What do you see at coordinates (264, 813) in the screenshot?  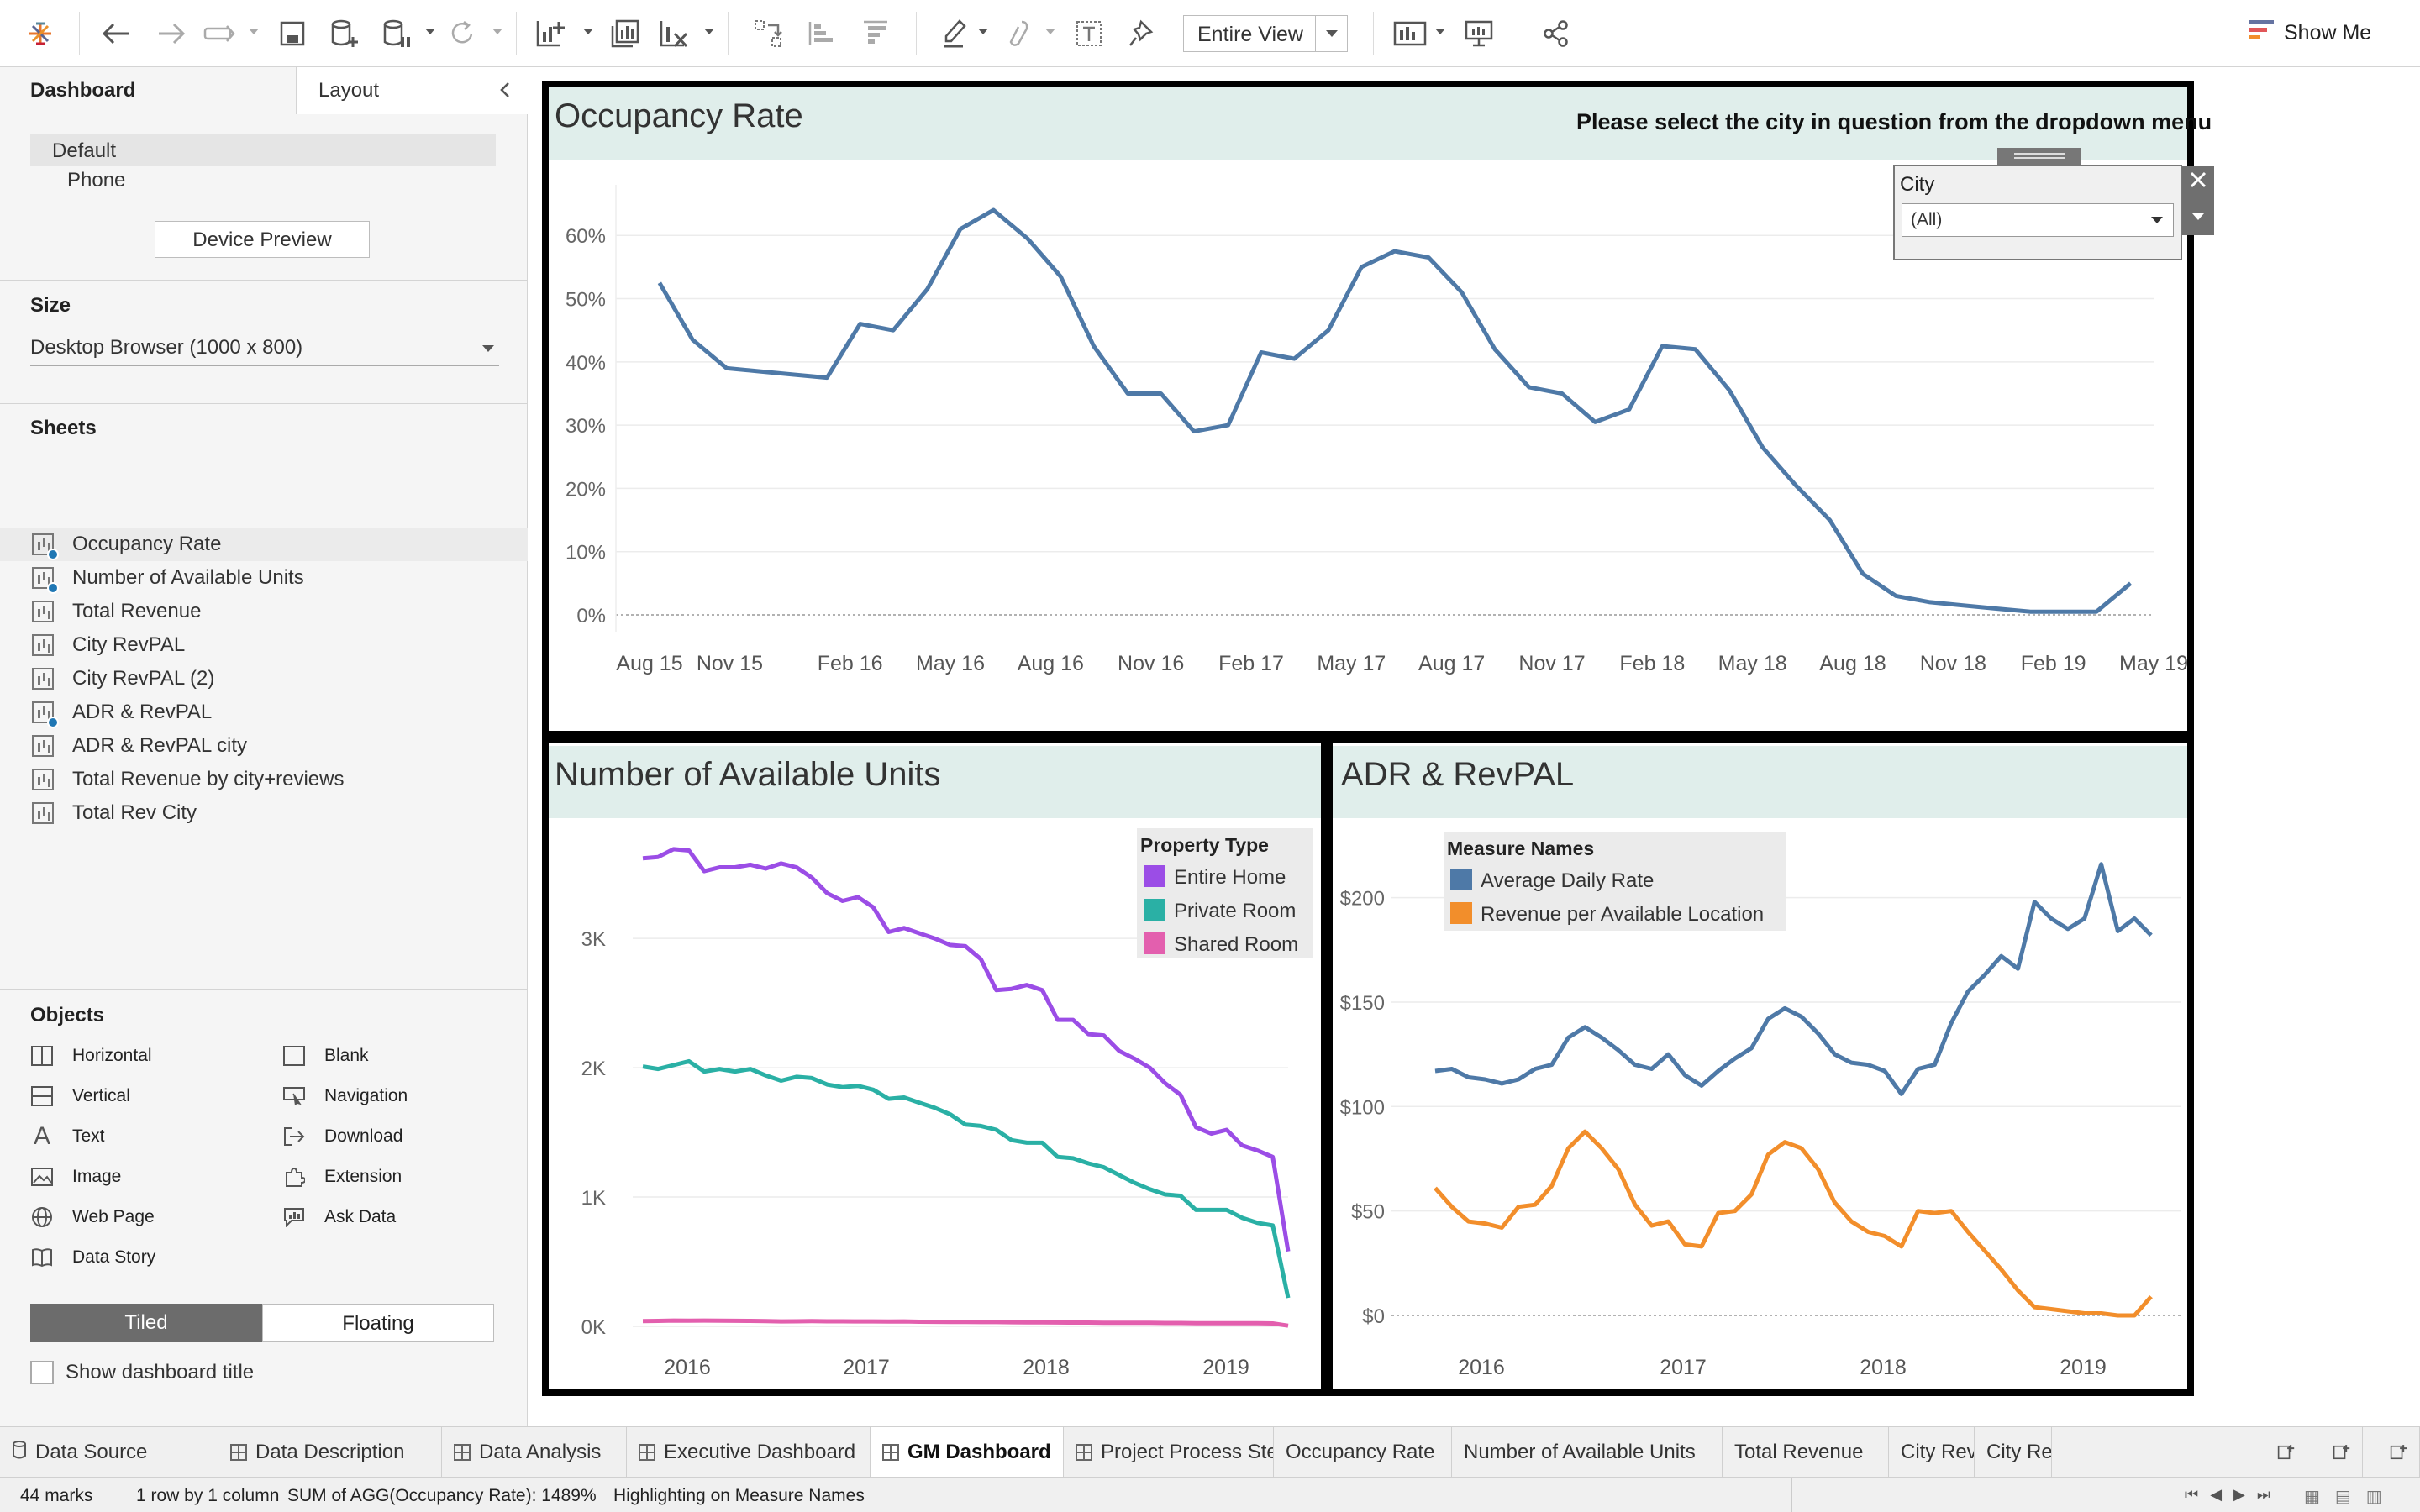 I see `sheet-list-item: Total Rev City` at bounding box center [264, 813].